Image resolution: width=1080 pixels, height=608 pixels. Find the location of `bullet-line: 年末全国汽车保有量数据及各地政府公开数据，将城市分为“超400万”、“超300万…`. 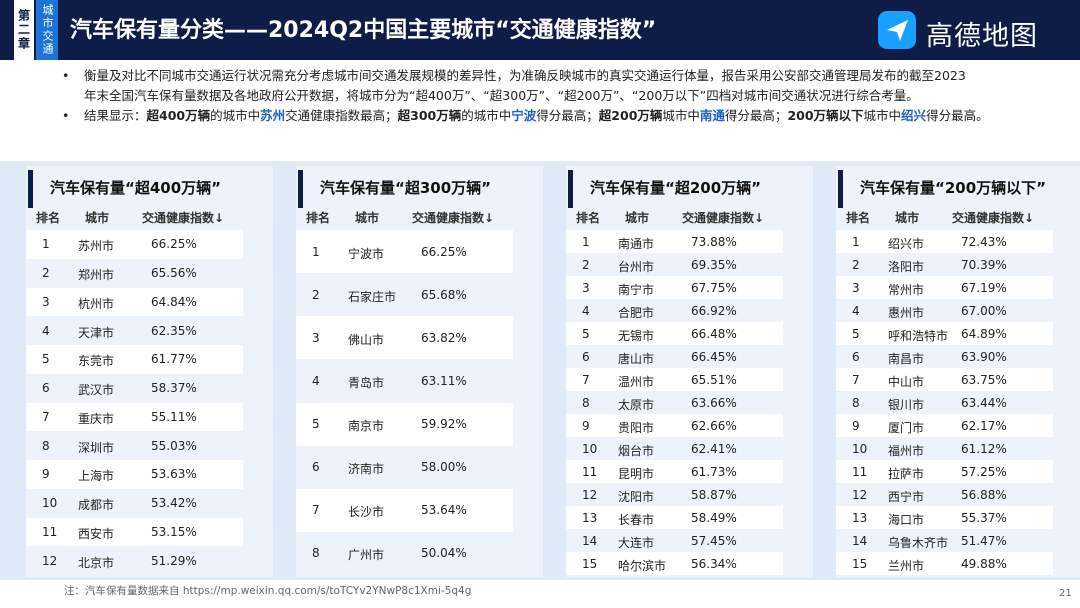

bullet-line: 年末全国汽车保有量数据及各地政府公开数据，将城市分为“超400万”、“超300万… is located at coordinates (501, 95).